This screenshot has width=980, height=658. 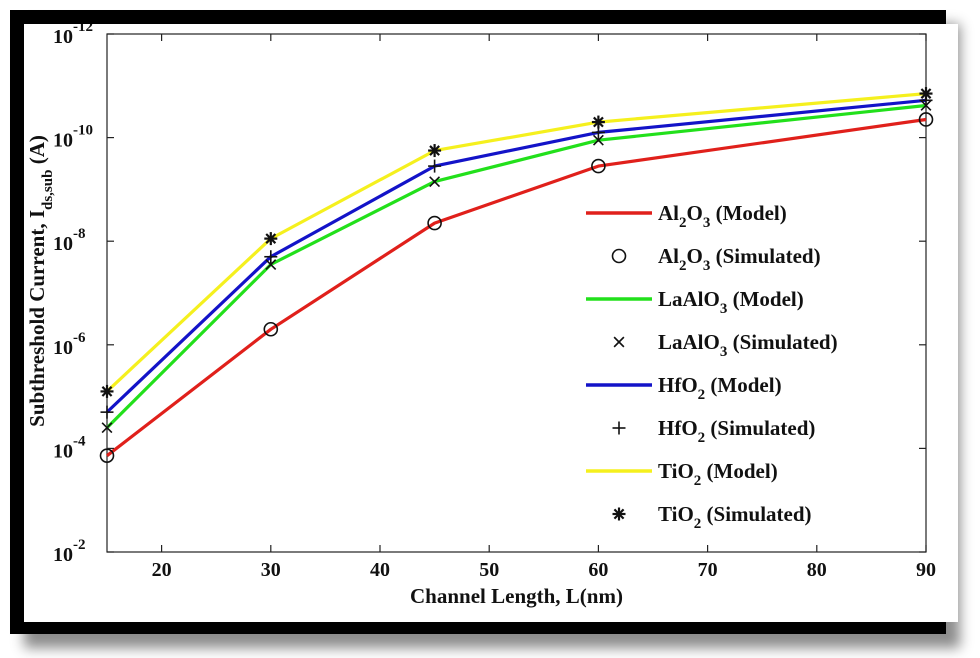 What do you see at coordinates (698, 524) in the screenshot?
I see `legend-label-7-sub: 2` at bounding box center [698, 524].